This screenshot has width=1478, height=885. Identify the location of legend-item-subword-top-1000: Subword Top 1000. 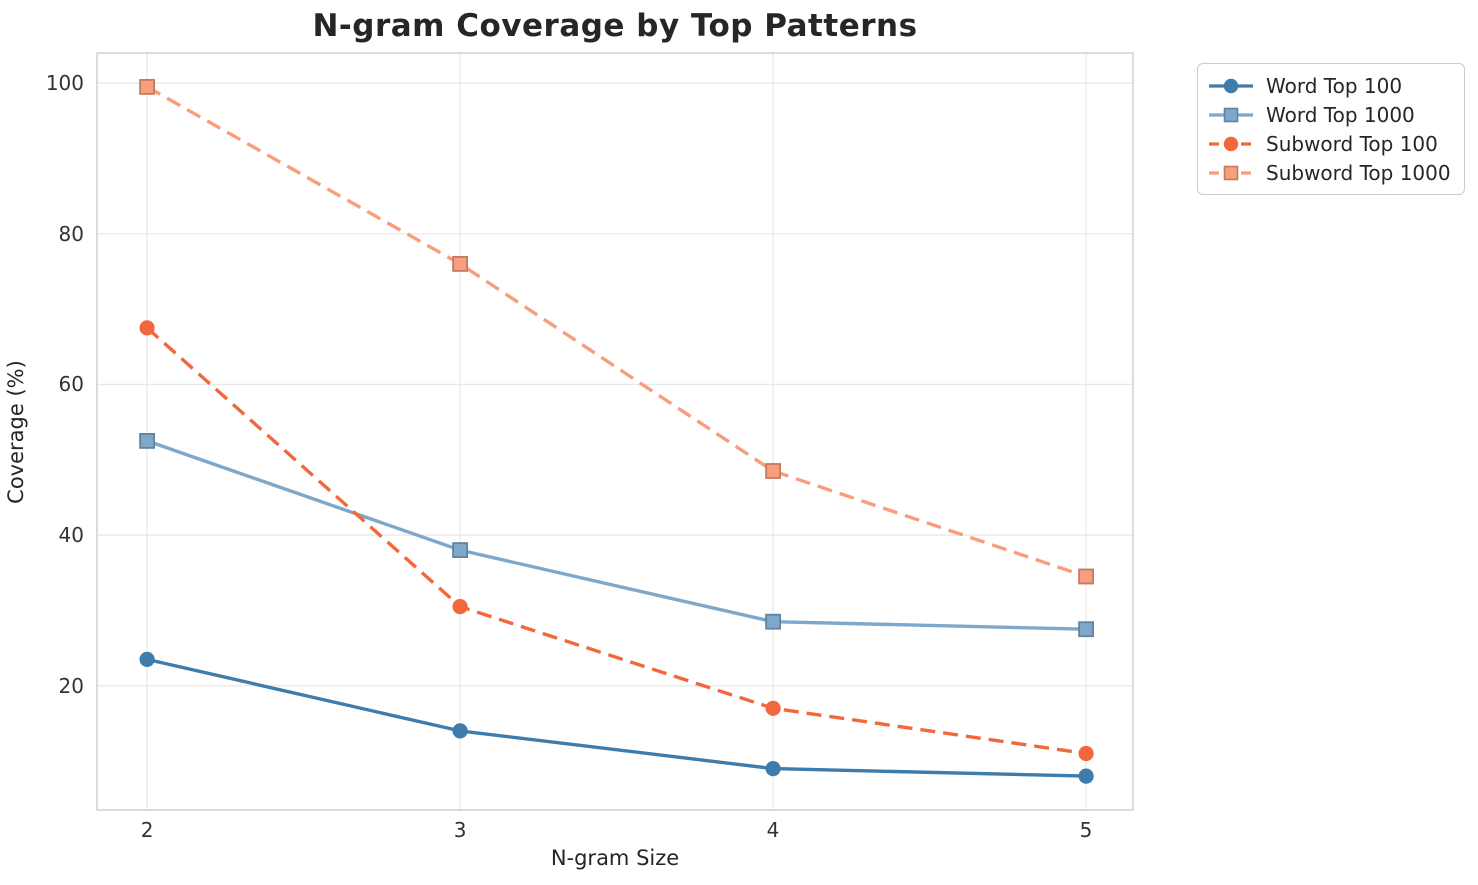
(1330, 172).